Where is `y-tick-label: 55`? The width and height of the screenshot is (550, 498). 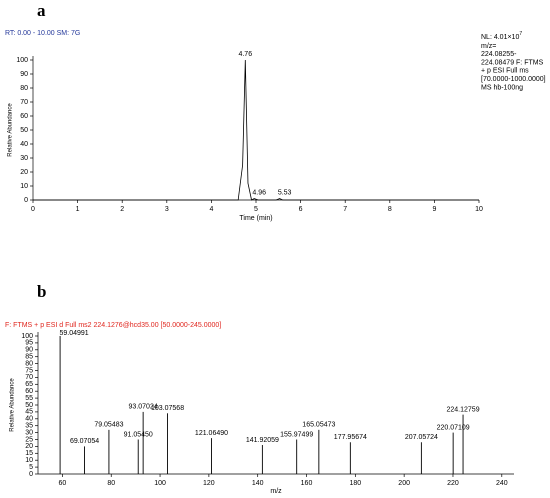
y-tick-label: 55 is located at coordinates (29, 398).